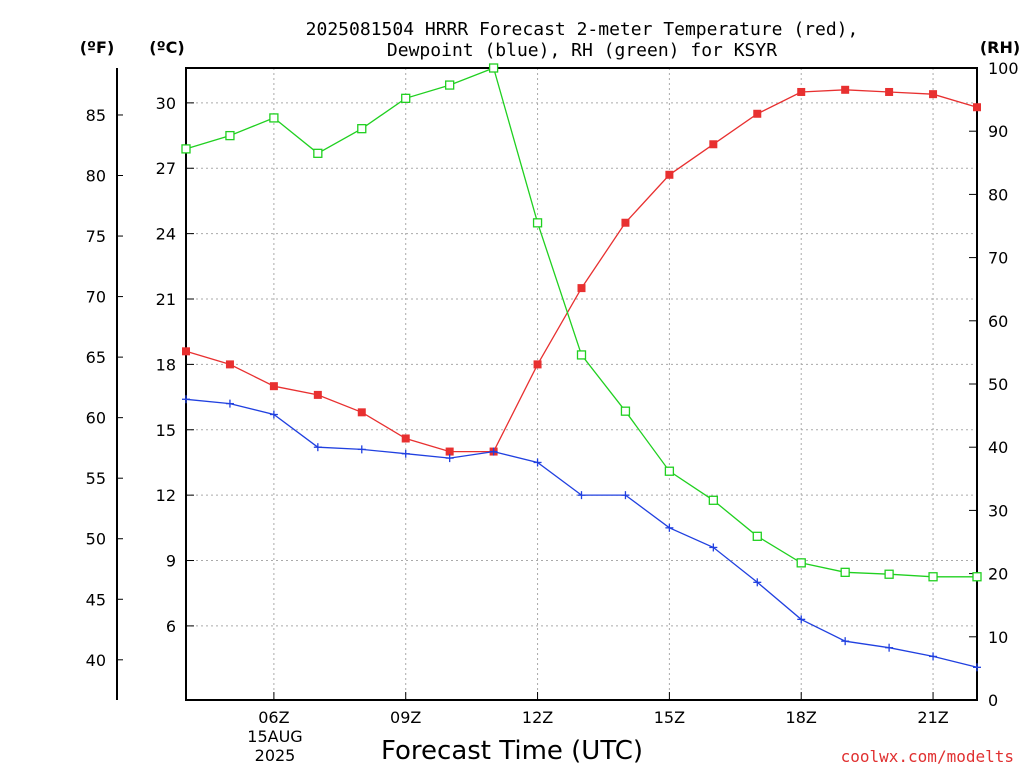  What do you see at coordinates (582, 50) in the screenshot?
I see `chart-title-line2: Dewpoint (blue), RH (green) for KSYR` at bounding box center [582, 50].